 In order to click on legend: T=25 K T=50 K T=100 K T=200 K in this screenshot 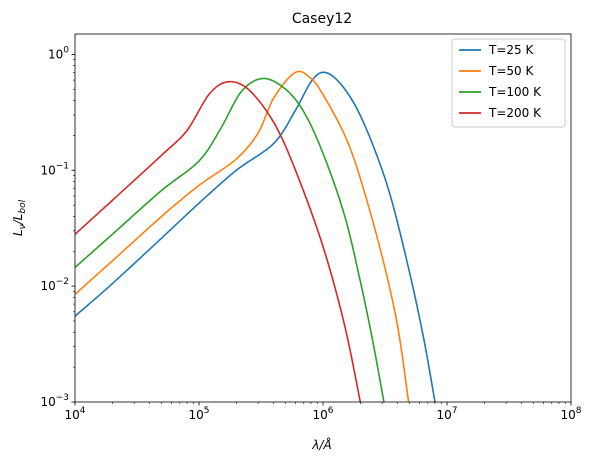, I will do `click(508, 83)`.